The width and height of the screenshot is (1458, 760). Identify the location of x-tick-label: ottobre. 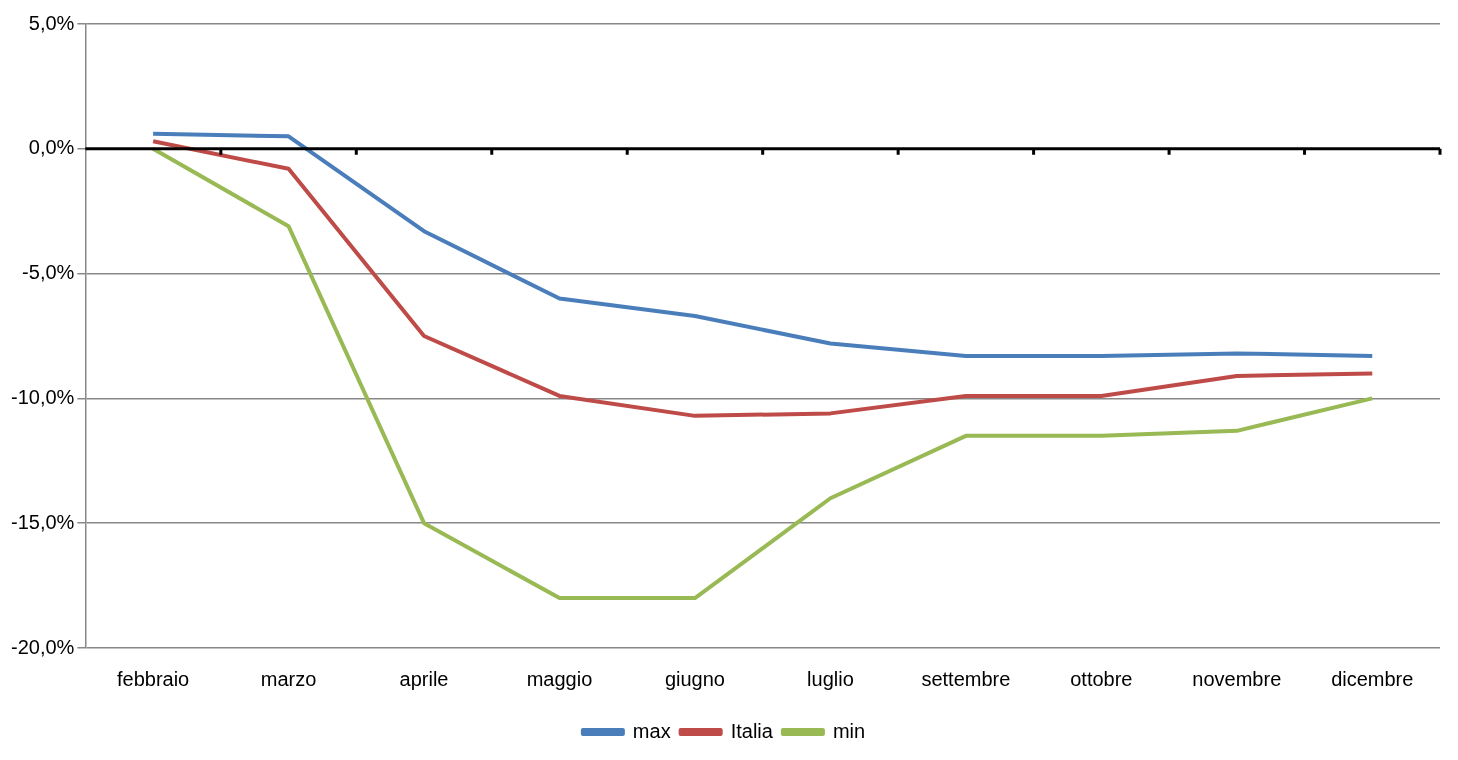
(1101, 678).